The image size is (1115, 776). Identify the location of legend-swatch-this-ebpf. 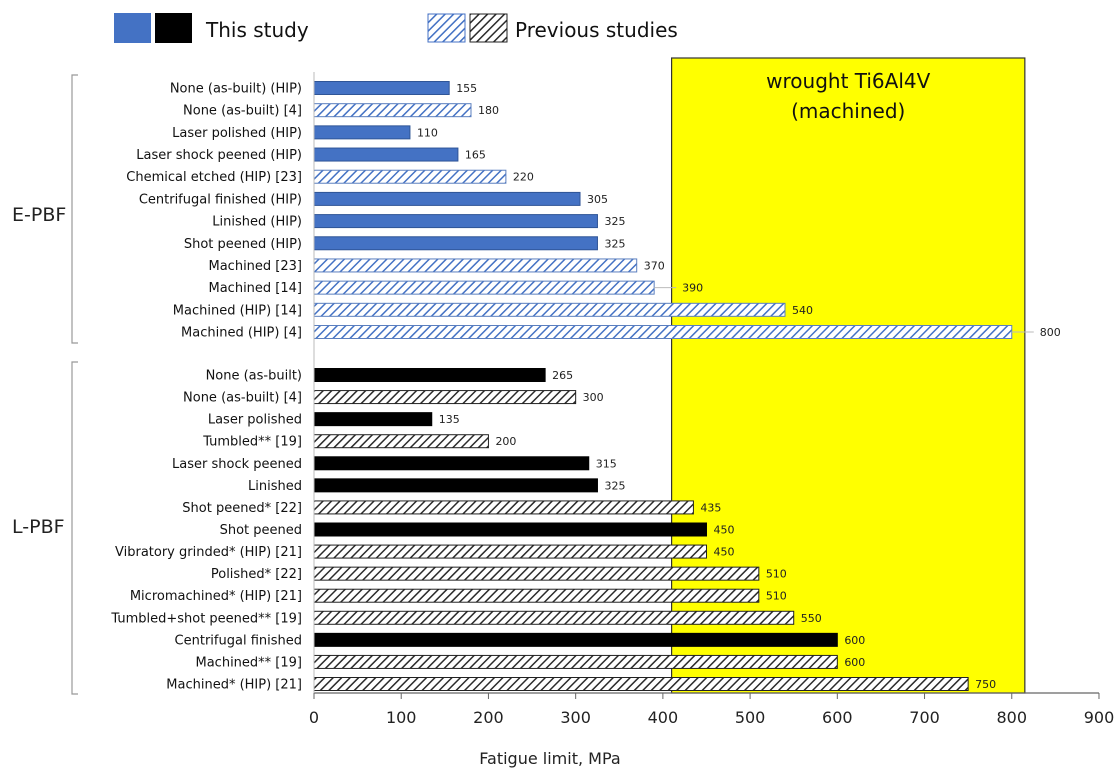
(132, 28).